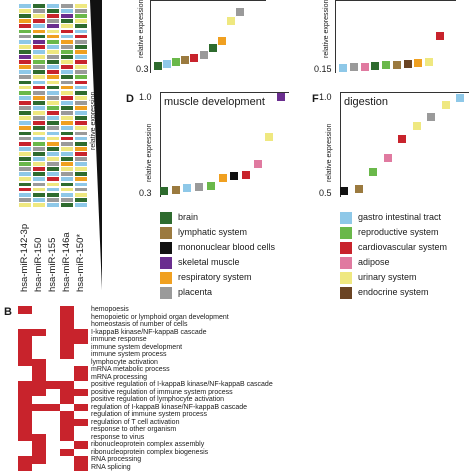 Image resolution: width=474 pixels, height=474 pixels. What do you see at coordinates (166, 233) in the screenshot?
I see `legend-swatch-lymphatic` at bounding box center [166, 233].